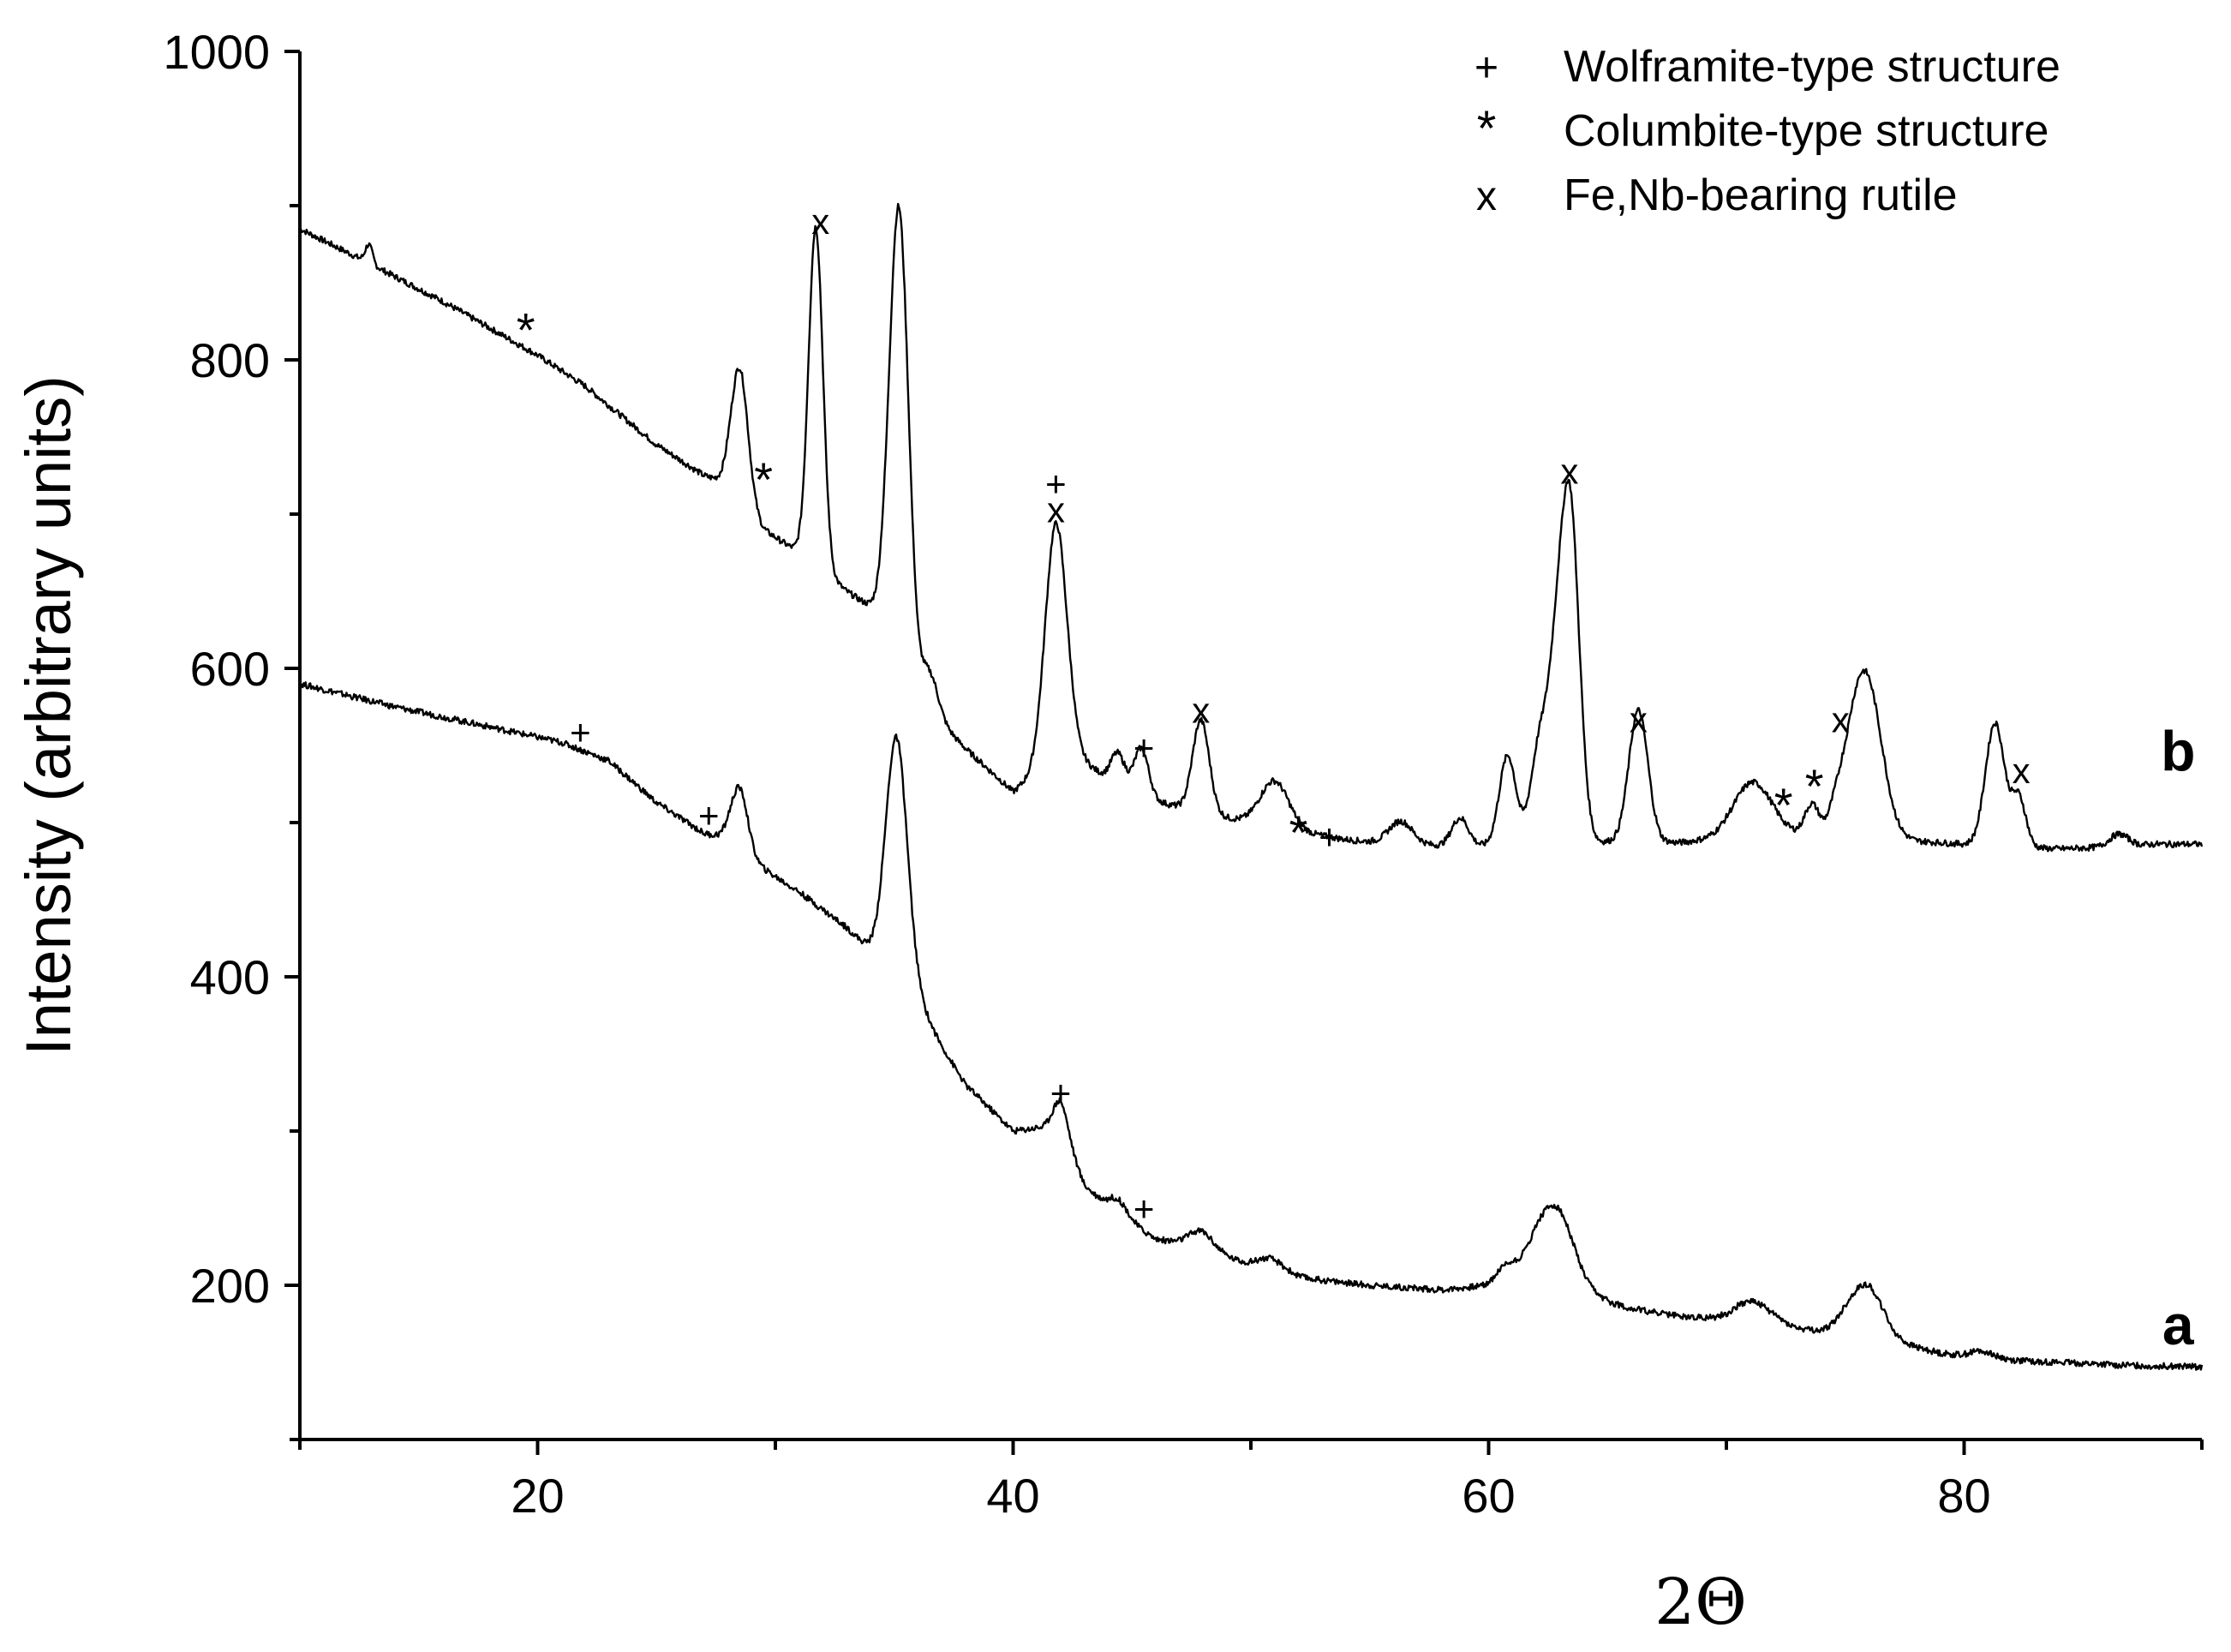 This screenshot has height=1652, width=2231. I want to click on y-tick-label: 800, so click(230, 360).